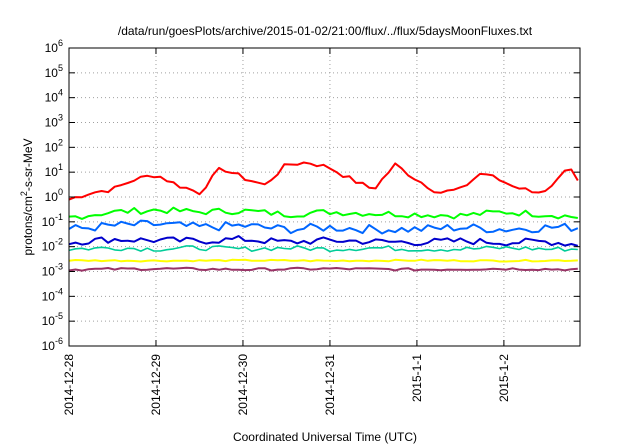 This screenshot has height=448, width=640. What do you see at coordinates (156, 385) in the screenshot?
I see `x-tick-label: 2014-12-29` at bounding box center [156, 385].